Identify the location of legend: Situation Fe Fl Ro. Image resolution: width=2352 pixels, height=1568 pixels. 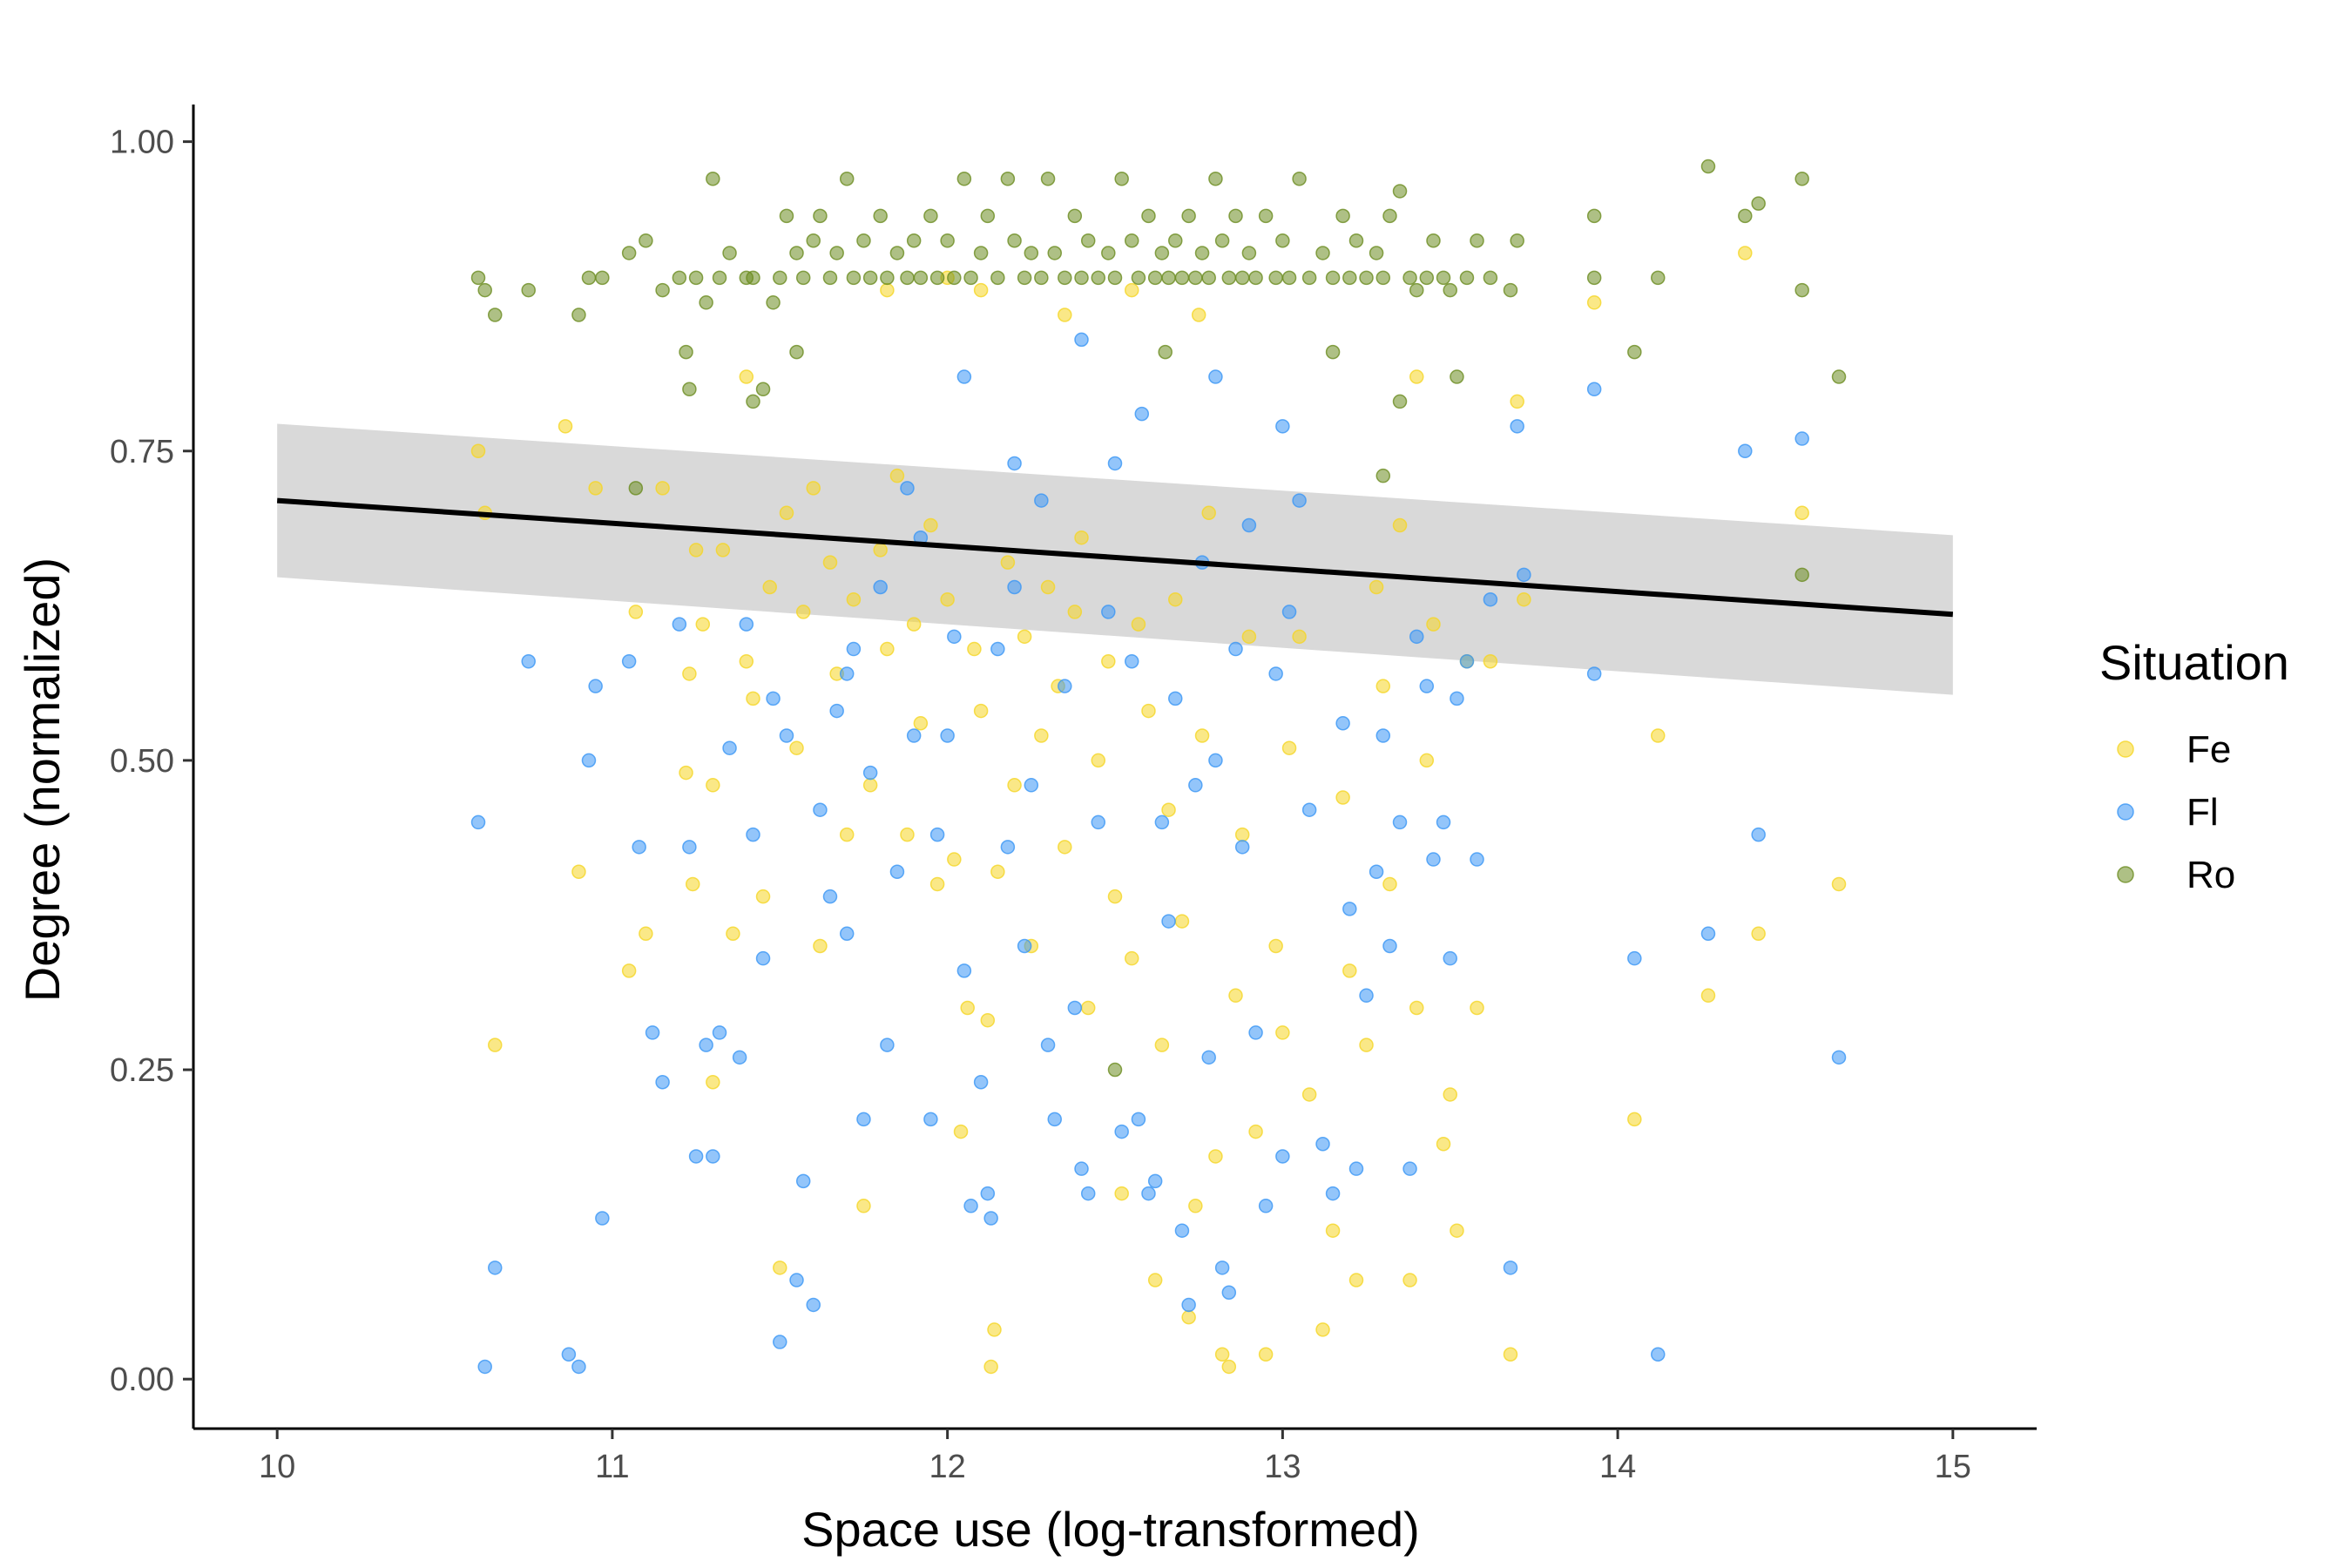
(2194, 766).